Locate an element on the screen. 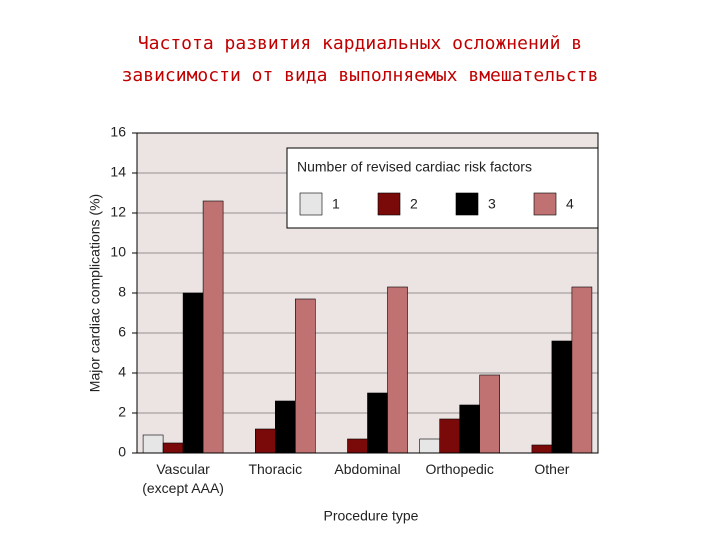 This screenshot has height=540, width=720. legend-label: 1 is located at coordinates (336, 204).